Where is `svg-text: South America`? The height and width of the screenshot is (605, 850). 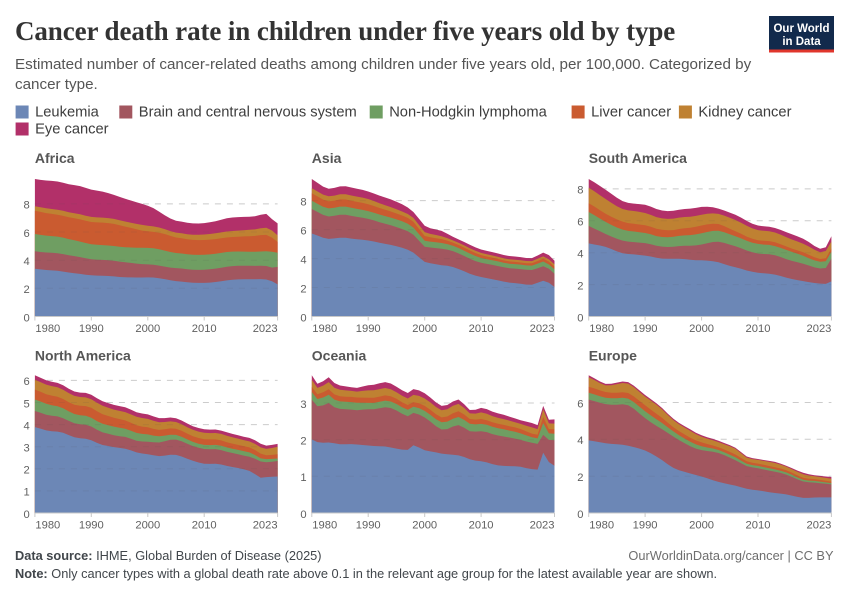
svg-text: South America is located at coordinates (638, 158).